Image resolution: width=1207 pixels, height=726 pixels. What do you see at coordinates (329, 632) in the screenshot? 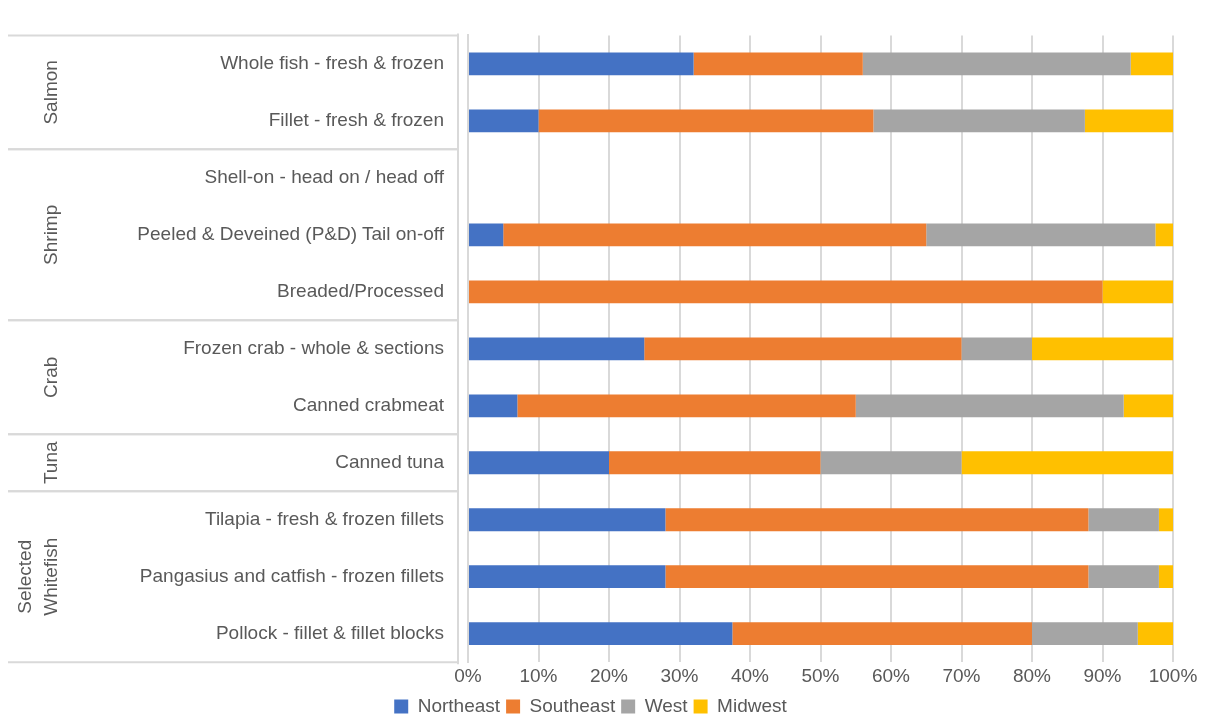
I see `y-tick-label: Pollock - fillet & fillet blocks` at bounding box center [329, 632].